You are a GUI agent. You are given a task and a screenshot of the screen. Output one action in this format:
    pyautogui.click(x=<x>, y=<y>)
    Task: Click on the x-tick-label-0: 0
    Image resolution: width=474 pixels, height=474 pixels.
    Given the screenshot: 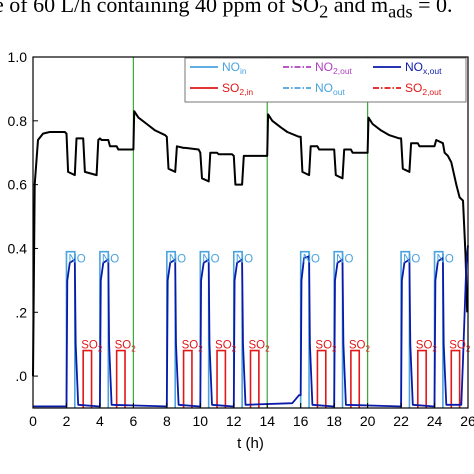 What is the action you would take?
    pyautogui.click(x=33, y=421)
    